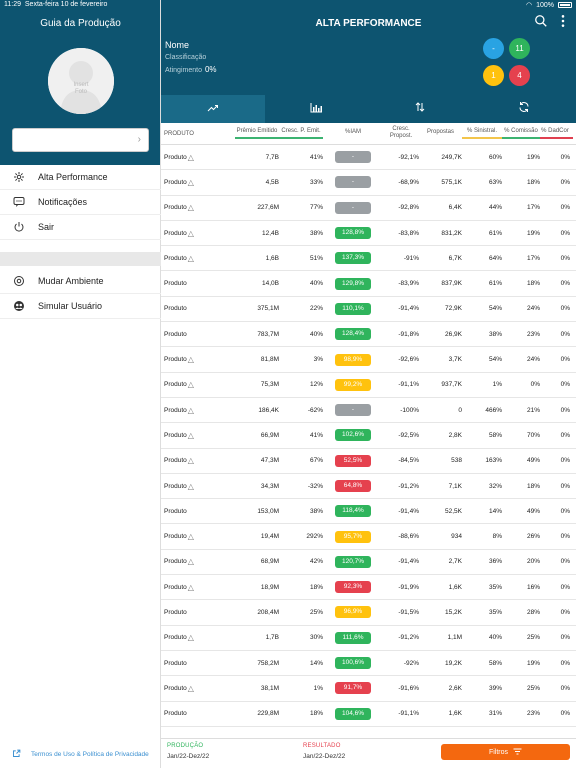  I want to click on cell-sinistral: 60%, so click(495, 157).